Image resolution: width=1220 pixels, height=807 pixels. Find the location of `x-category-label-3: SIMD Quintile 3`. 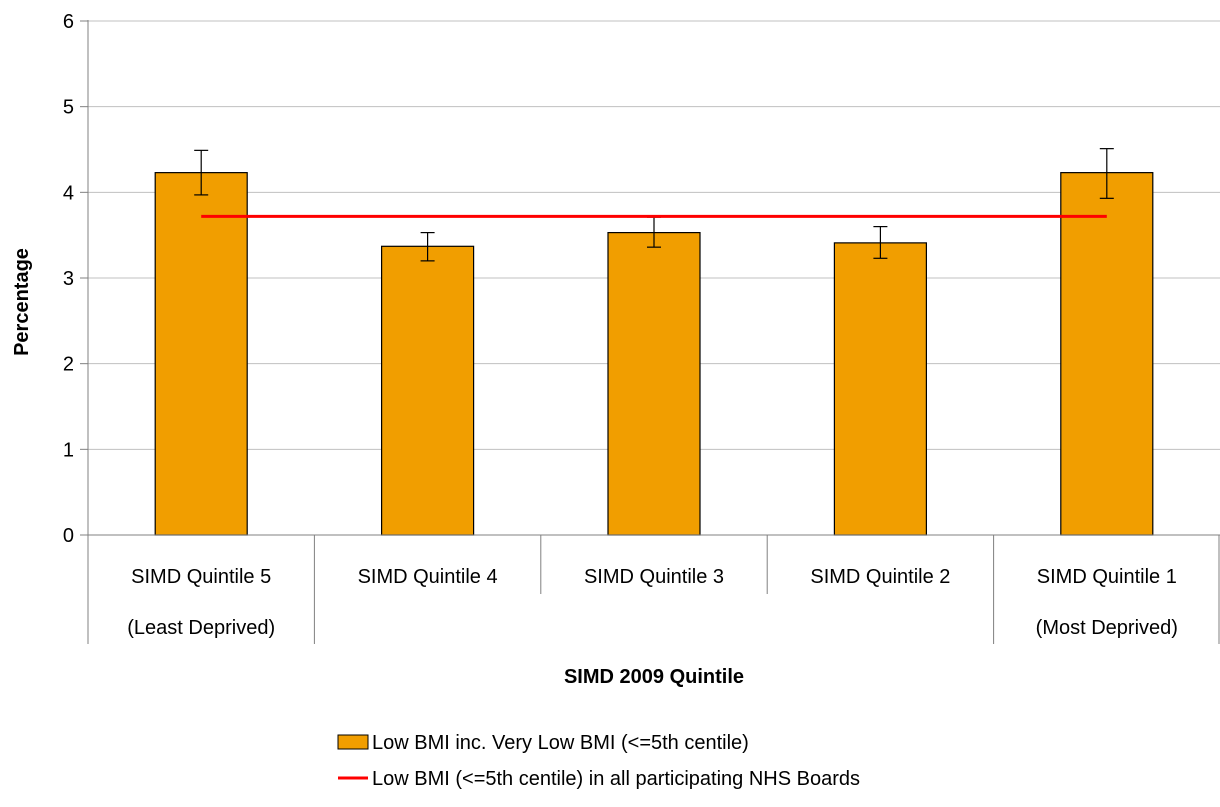

x-category-label-3: SIMD Quintile 3 is located at coordinates (654, 577).